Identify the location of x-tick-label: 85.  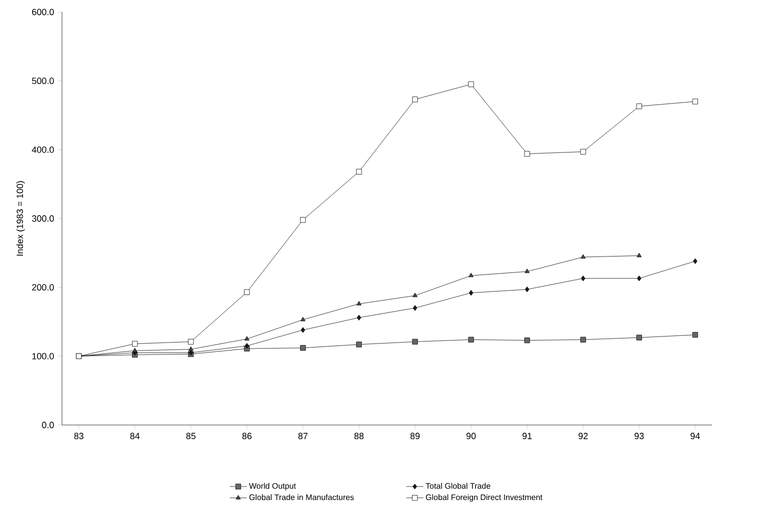
(191, 436).